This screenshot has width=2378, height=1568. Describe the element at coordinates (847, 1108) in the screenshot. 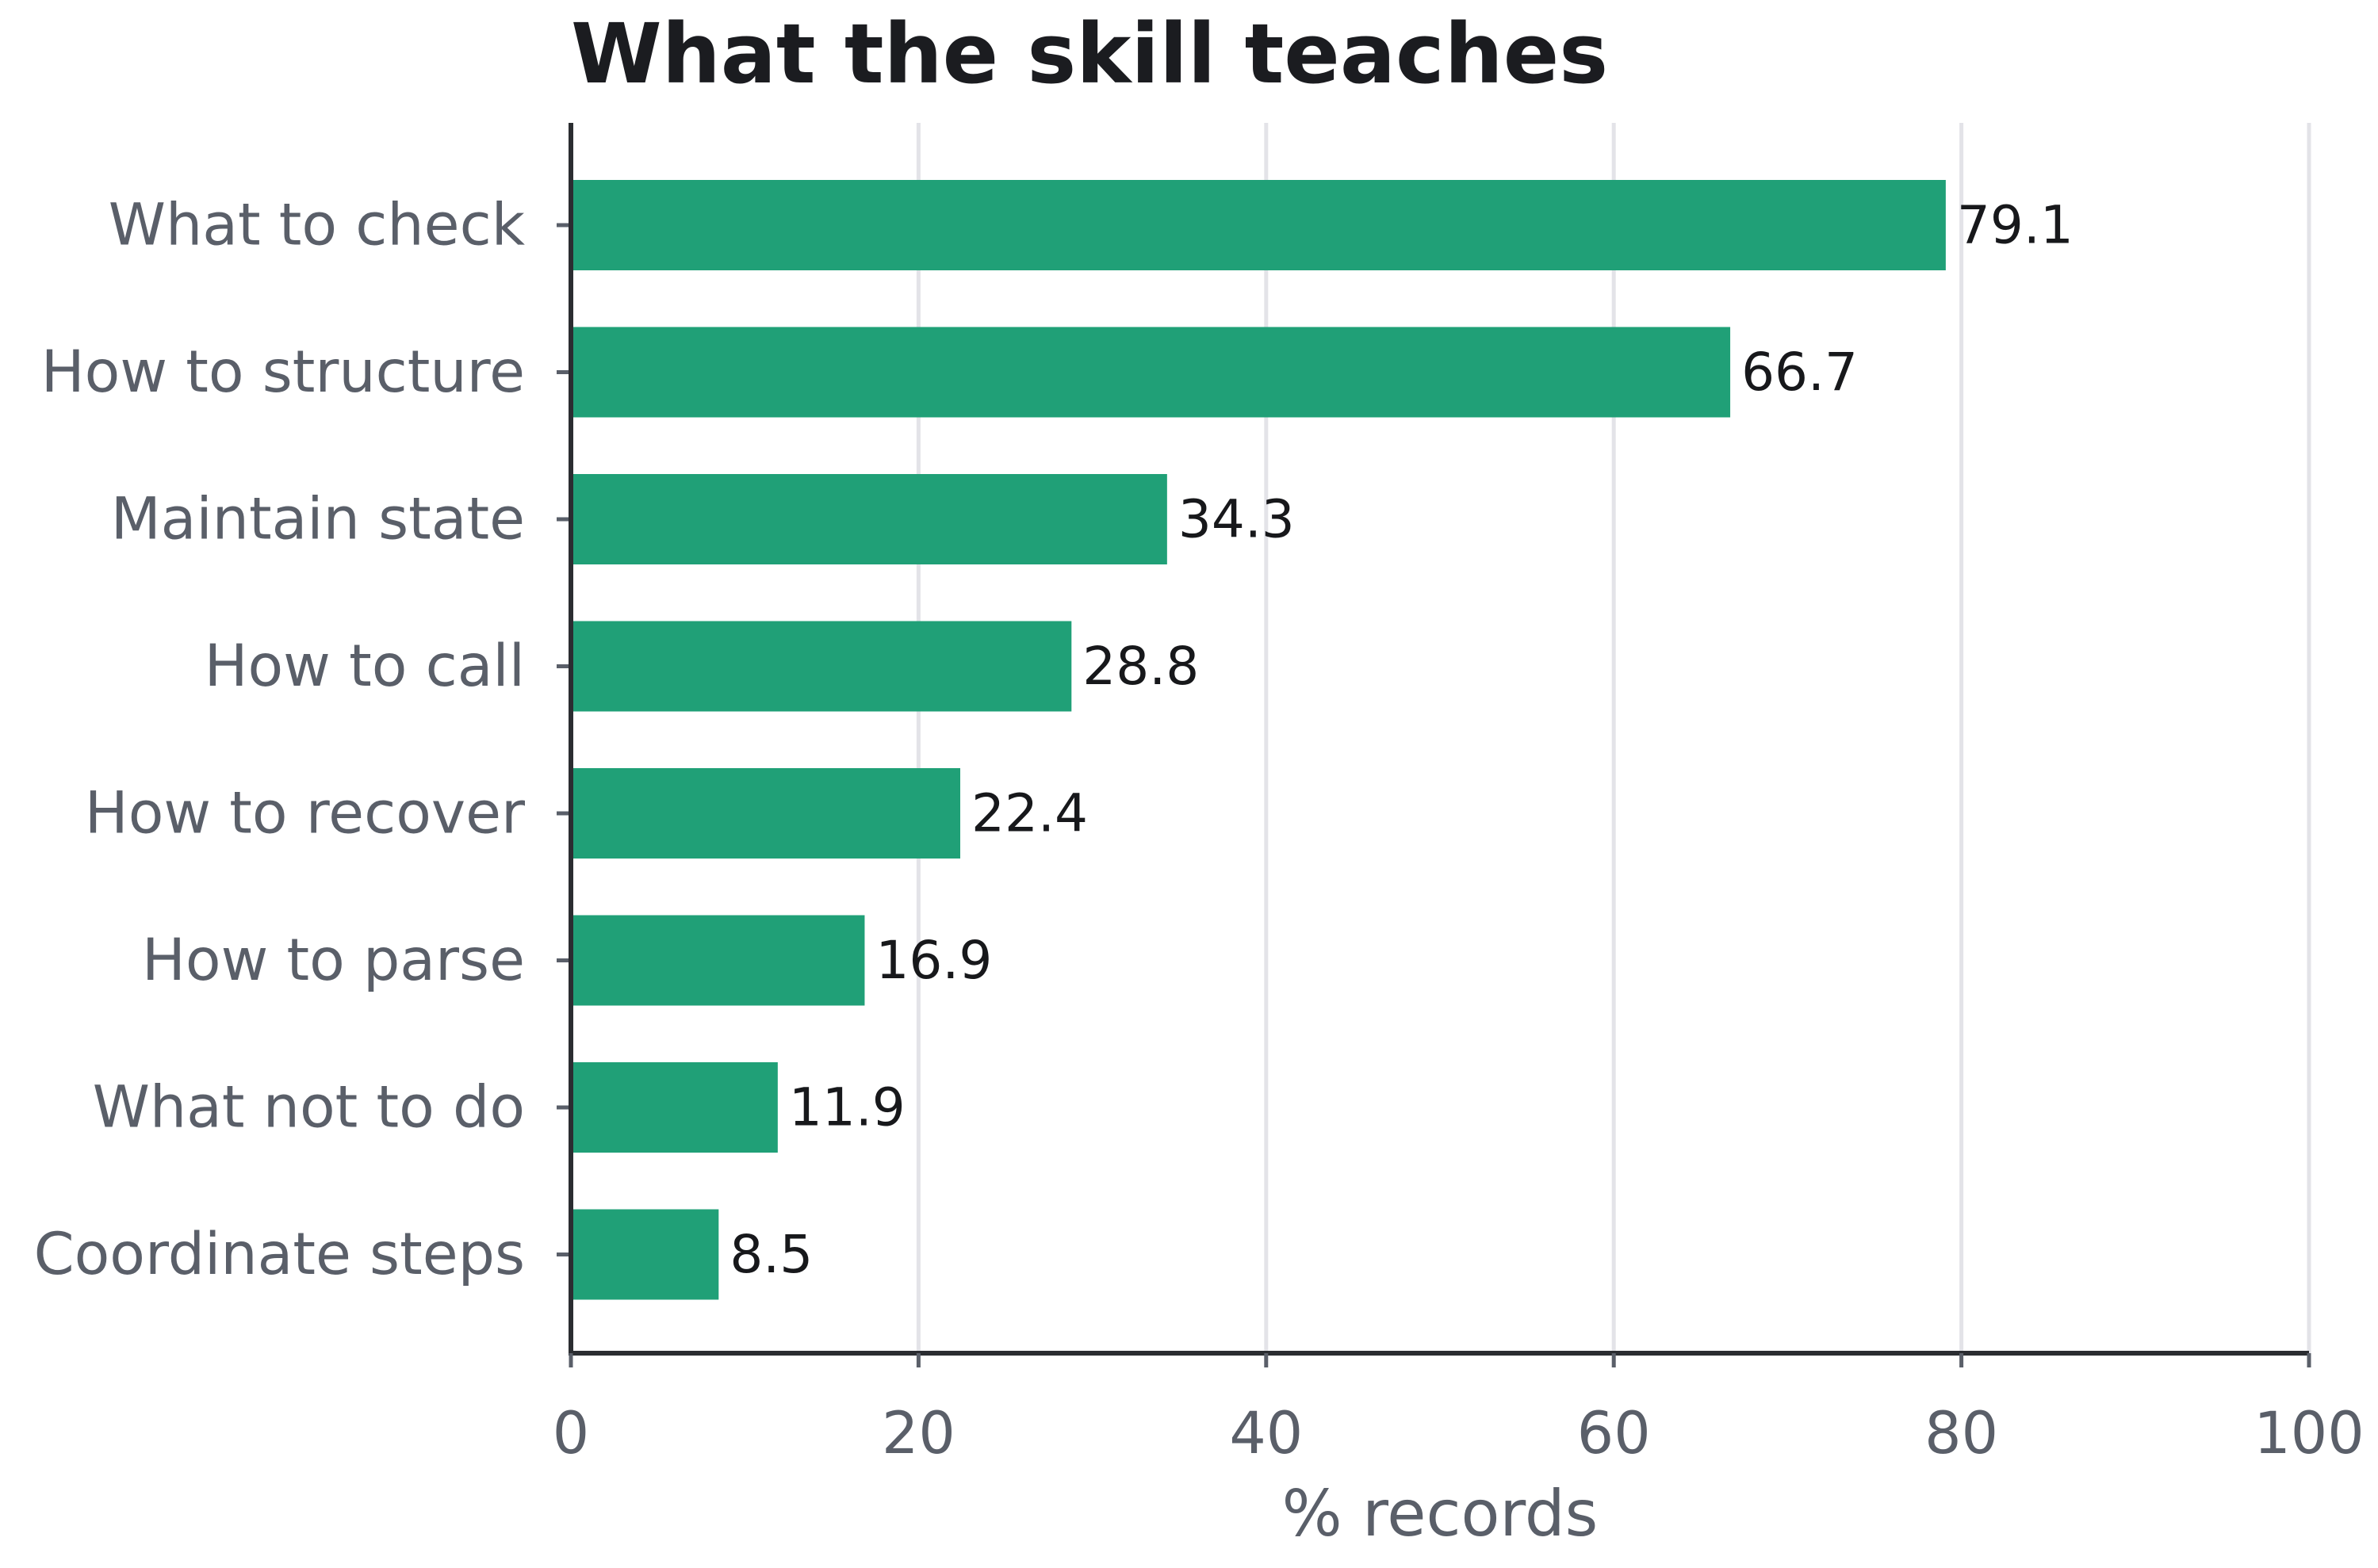

I see `value-label-6: 11.9` at that location.